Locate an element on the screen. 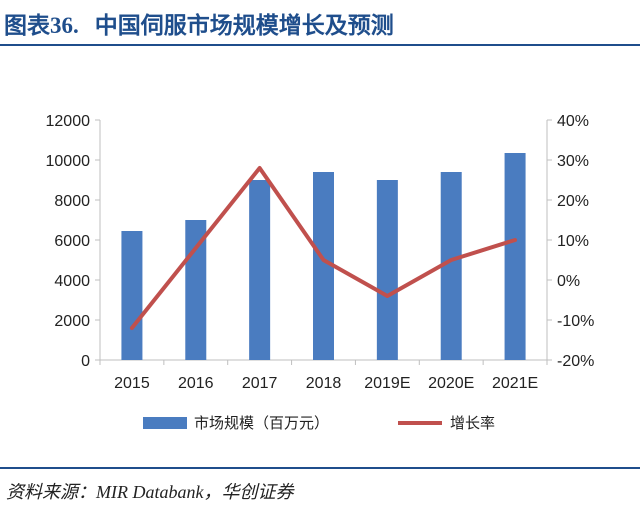 This screenshot has height=511, width=640. y-left-tick-label: 0 is located at coordinates (85, 361).